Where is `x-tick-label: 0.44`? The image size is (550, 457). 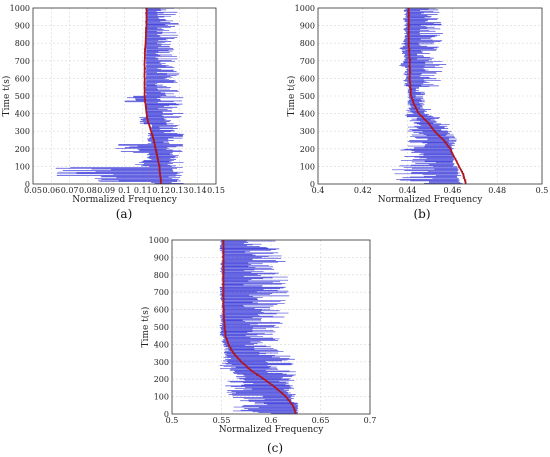
x-tick-label: 0.44 is located at coordinates (408, 190).